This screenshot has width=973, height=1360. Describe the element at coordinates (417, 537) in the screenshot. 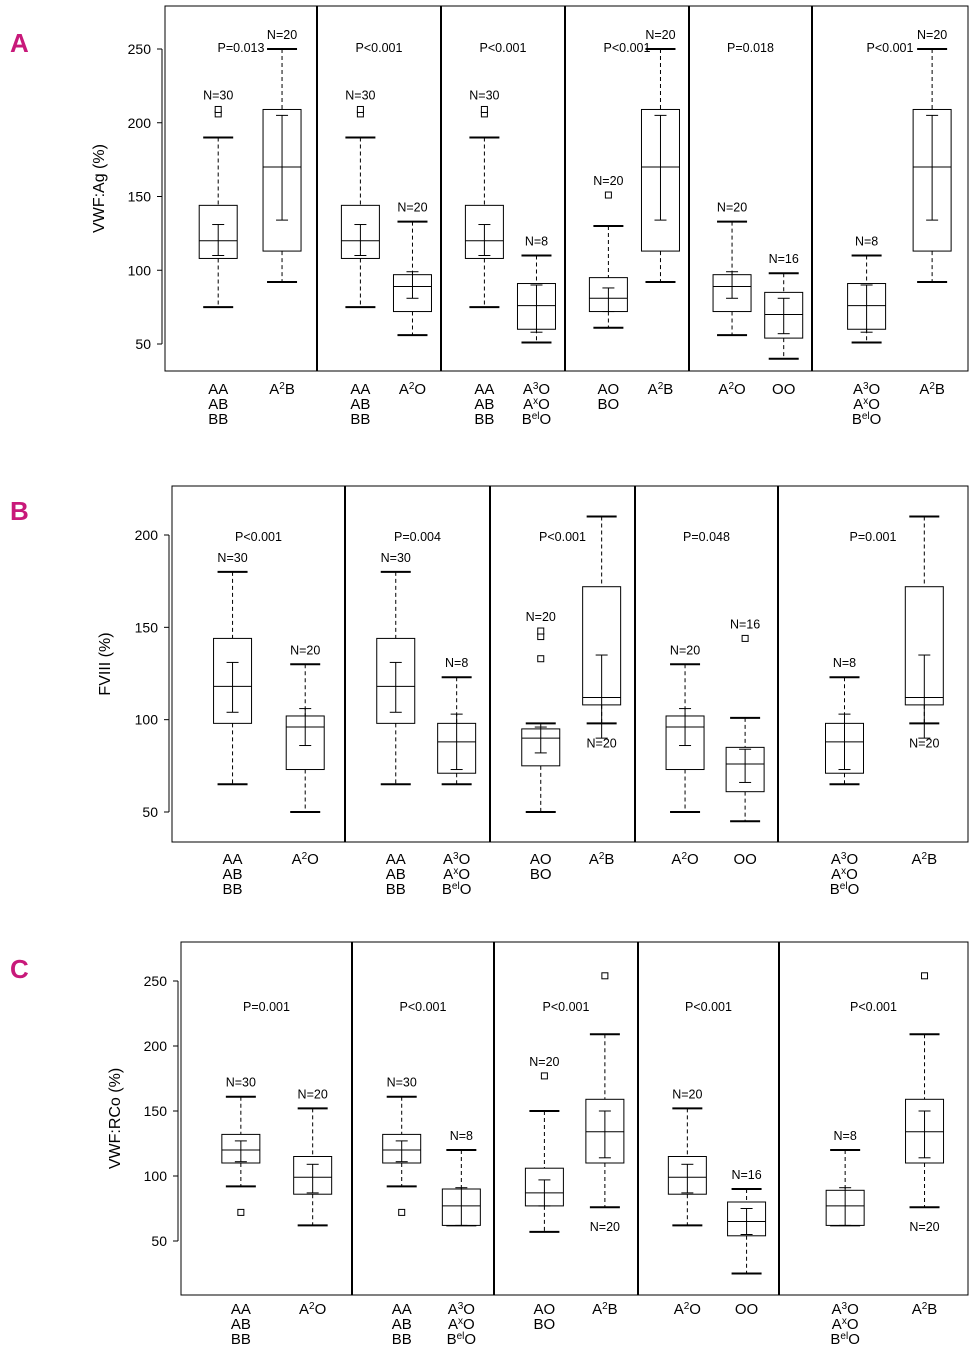

I see `p-value-label: P=0.004` at that location.